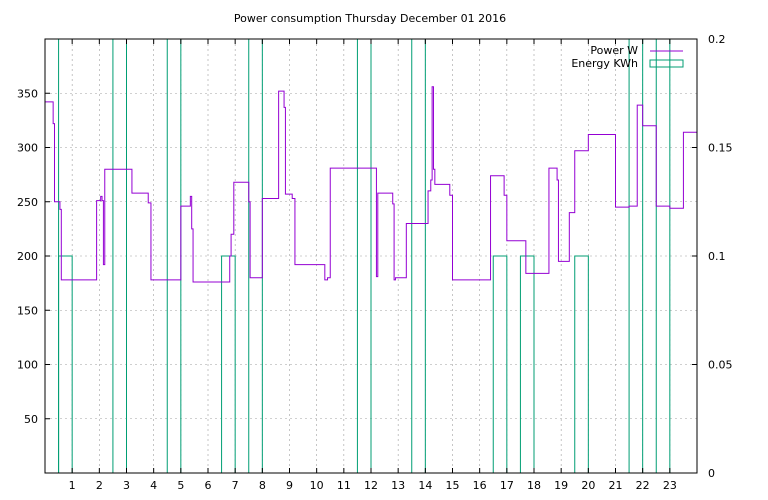  I want to click on y2-tick-label: 0.2, so click(717, 39).